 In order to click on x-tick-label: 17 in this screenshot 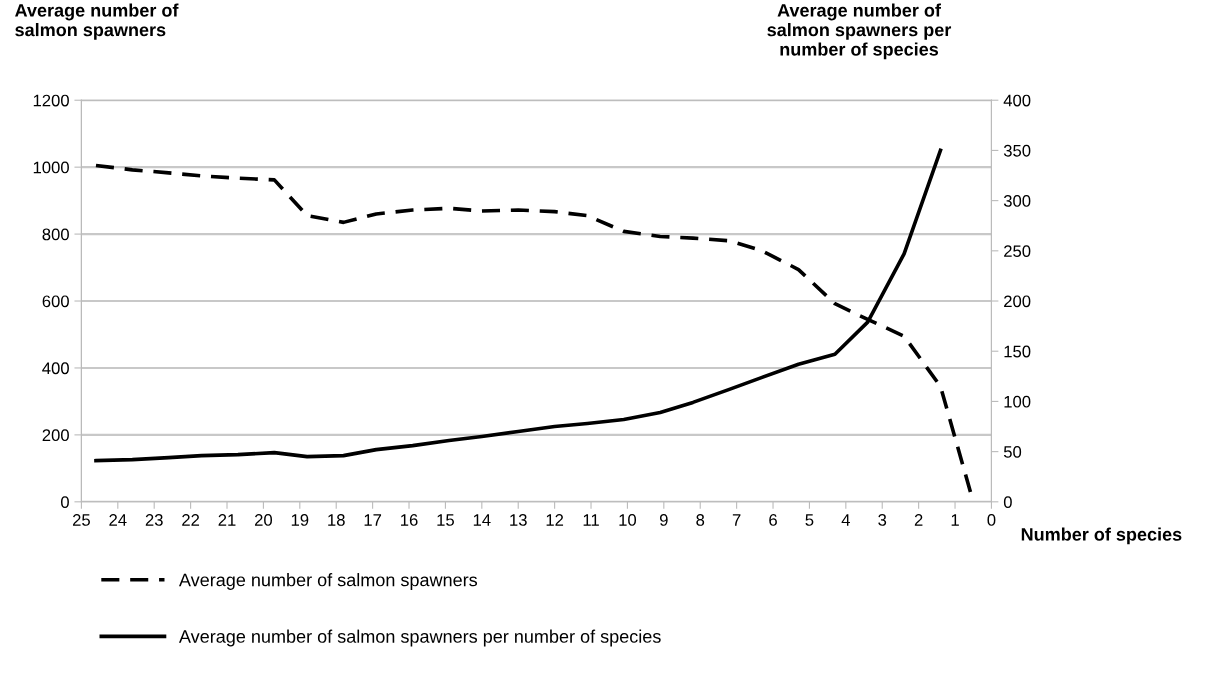, I will do `click(373, 520)`.